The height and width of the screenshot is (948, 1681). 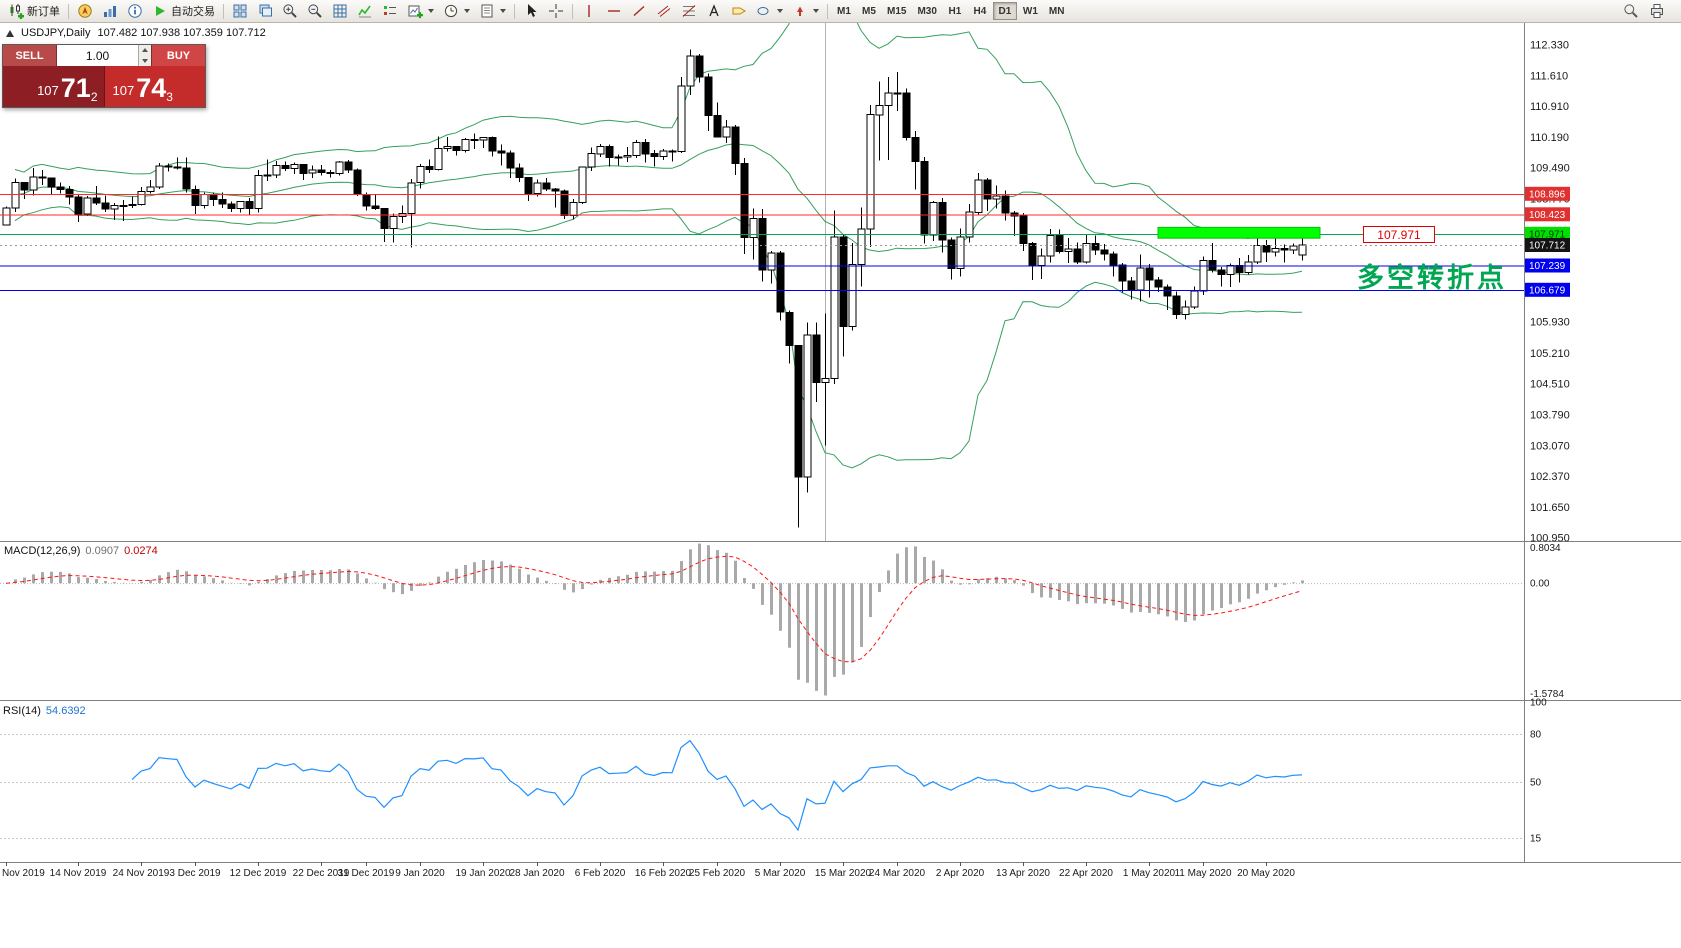 I want to click on sell-button: SELL, so click(x=30, y=55).